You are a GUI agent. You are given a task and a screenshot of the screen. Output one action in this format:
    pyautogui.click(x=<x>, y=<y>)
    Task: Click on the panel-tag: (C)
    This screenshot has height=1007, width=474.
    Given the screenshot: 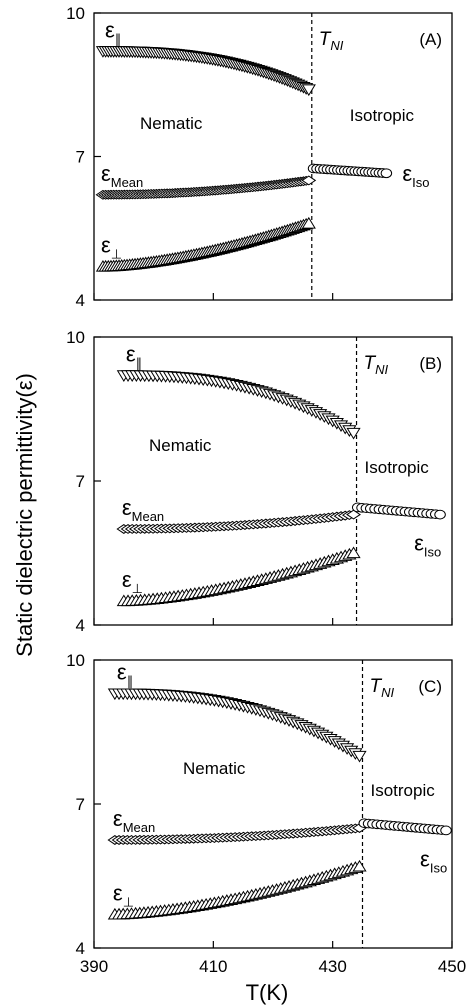 What is the action you would take?
    pyautogui.click(x=430, y=686)
    